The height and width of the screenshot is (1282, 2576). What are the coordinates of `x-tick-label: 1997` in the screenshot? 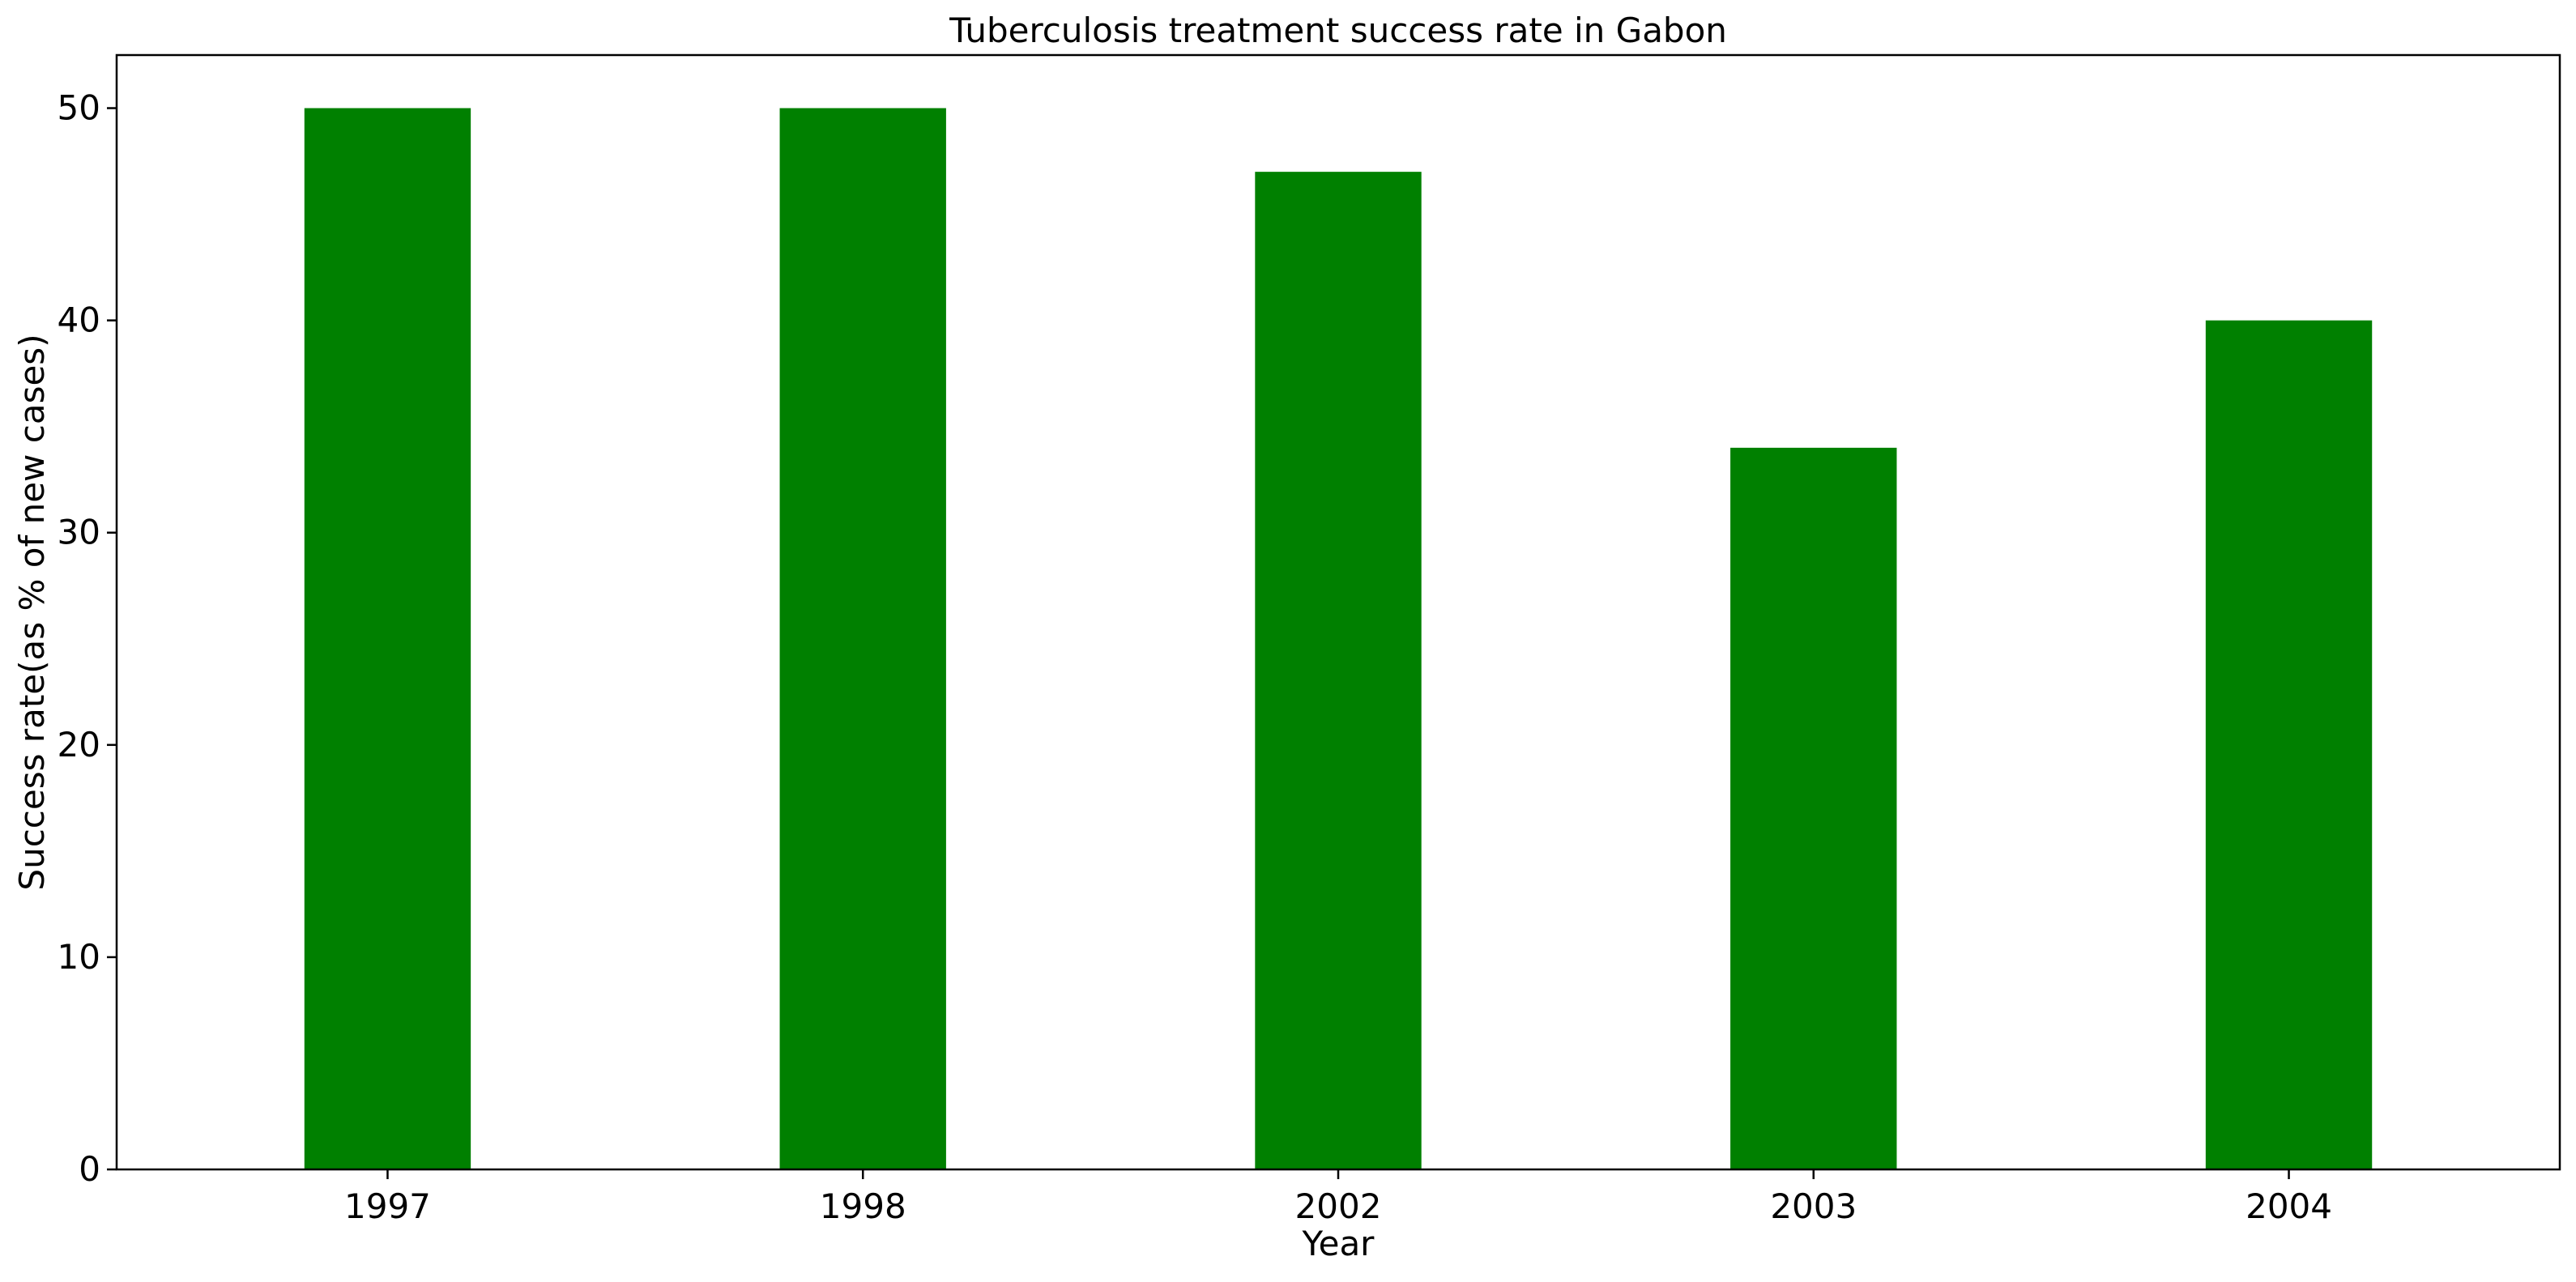 It's located at (387, 1206).